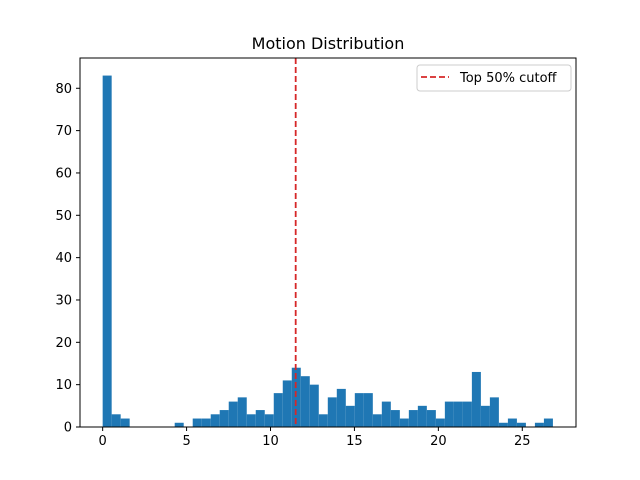 This screenshot has width=640, height=480. Describe the element at coordinates (508, 78) in the screenshot. I see `legend-cutoff-label: Top 50% cutoff` at that location.